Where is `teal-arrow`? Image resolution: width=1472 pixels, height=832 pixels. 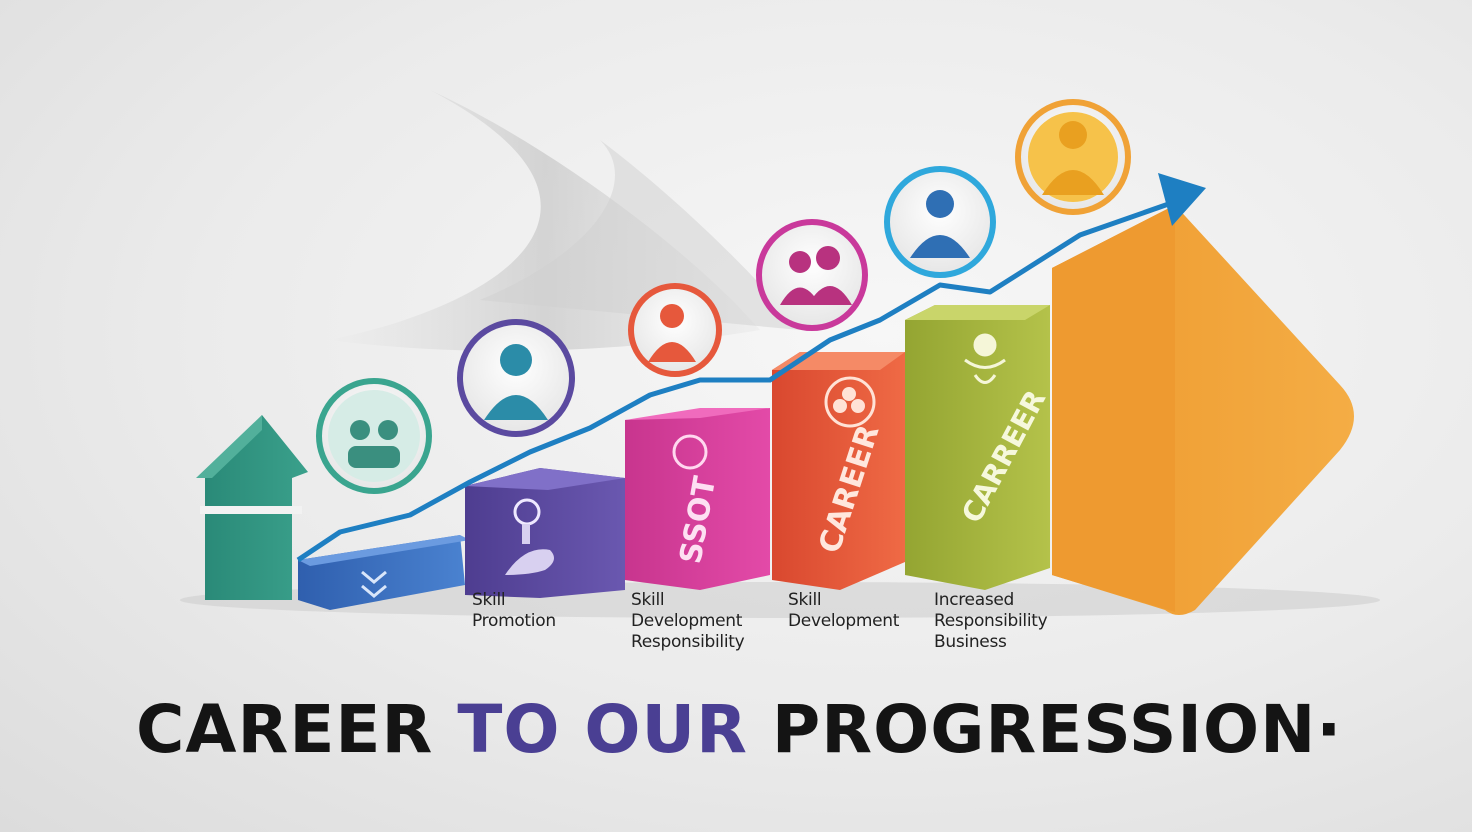 teal-arrow is located at coordinates (252, 507).